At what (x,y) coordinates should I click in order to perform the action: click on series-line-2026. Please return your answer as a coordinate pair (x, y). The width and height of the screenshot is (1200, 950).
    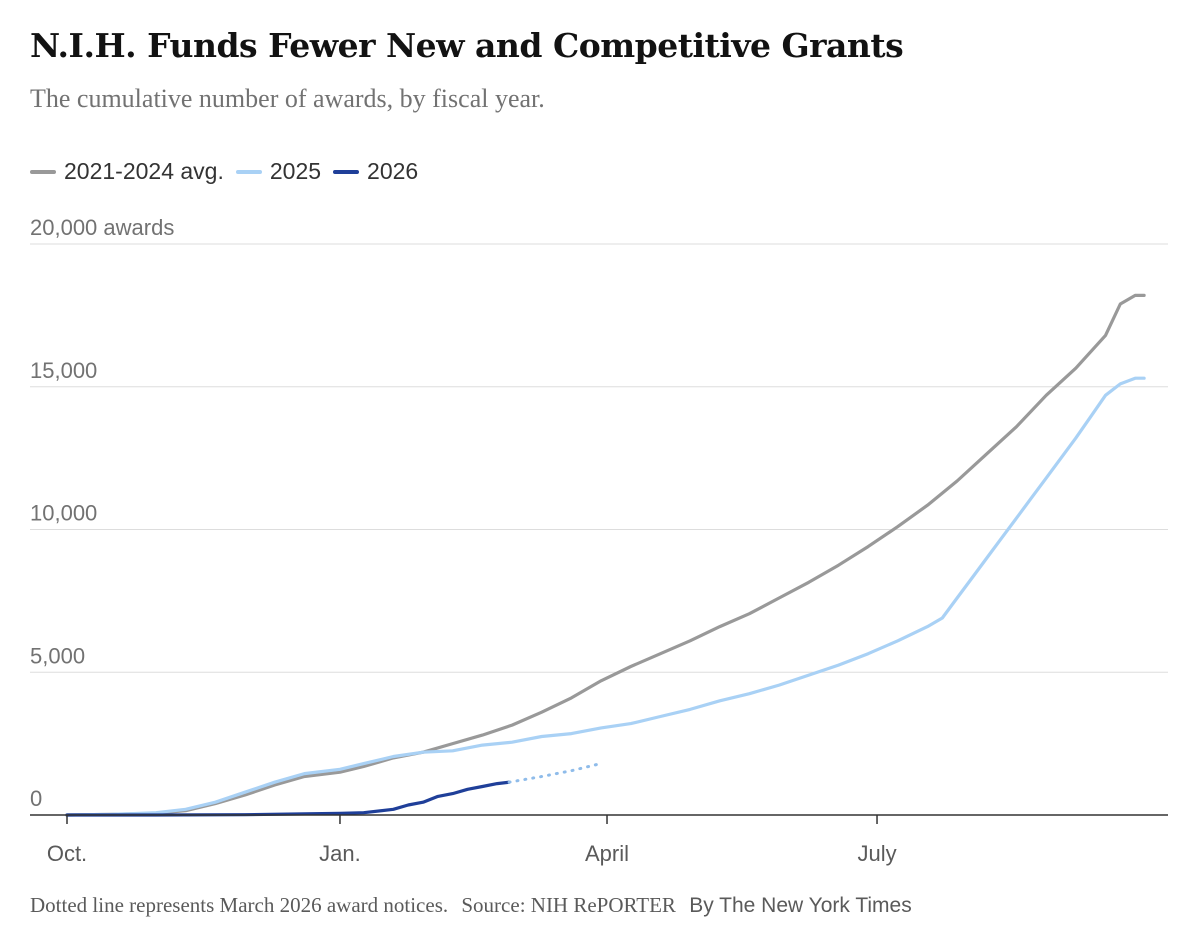
    Looking at the image, I should click on (288, 798).